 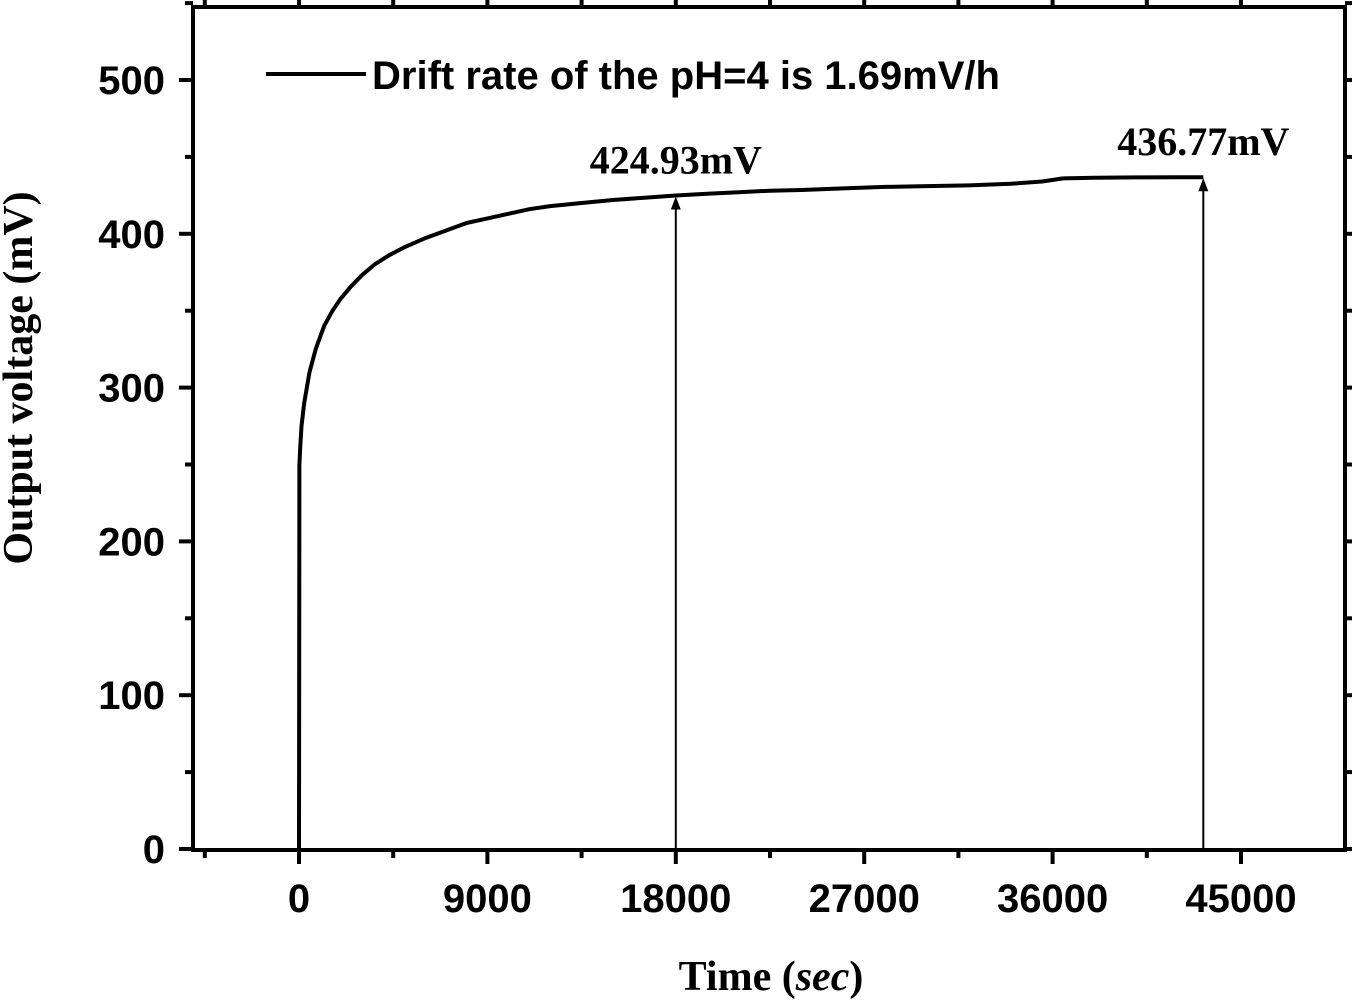 I want to click on y-axis-label: Output voltage (mV), so click(x=21, y=377).